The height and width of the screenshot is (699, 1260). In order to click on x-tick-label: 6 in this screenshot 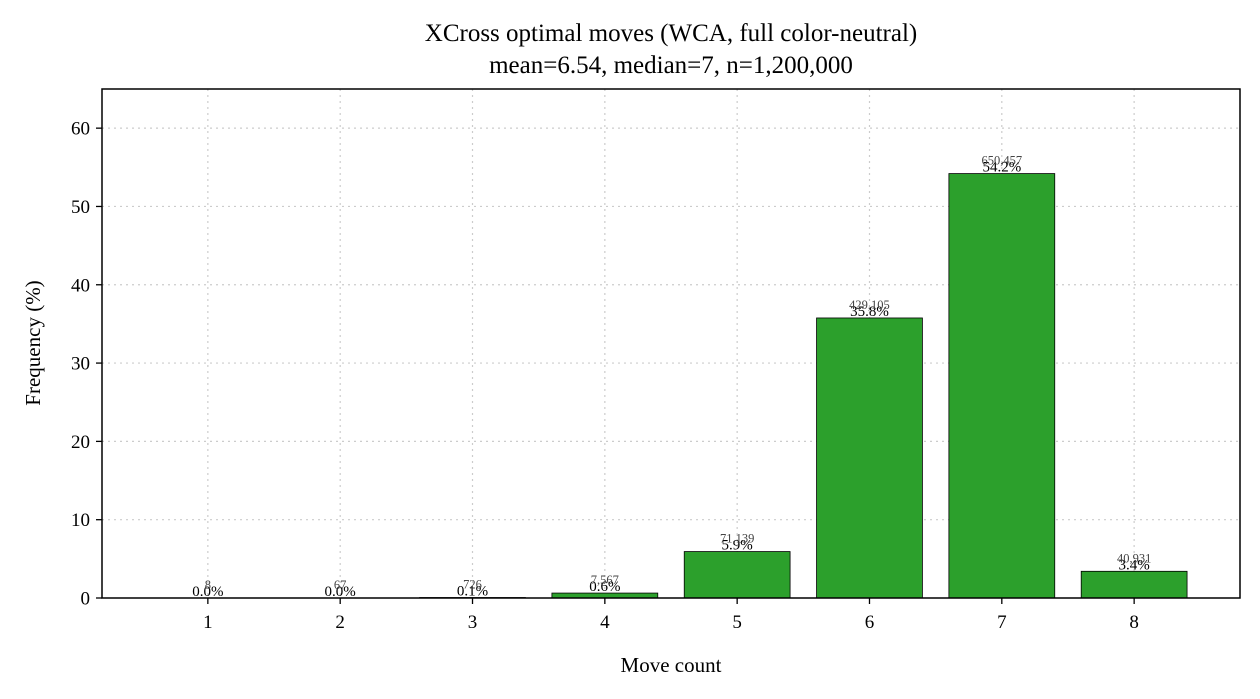, I will do `click(870, 622)`.